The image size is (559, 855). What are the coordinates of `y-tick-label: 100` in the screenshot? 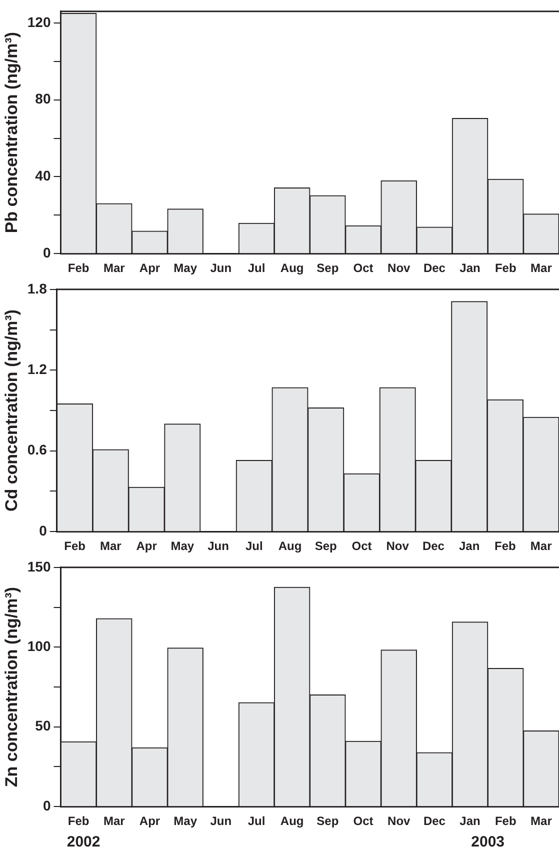 It's located at (39, 646).